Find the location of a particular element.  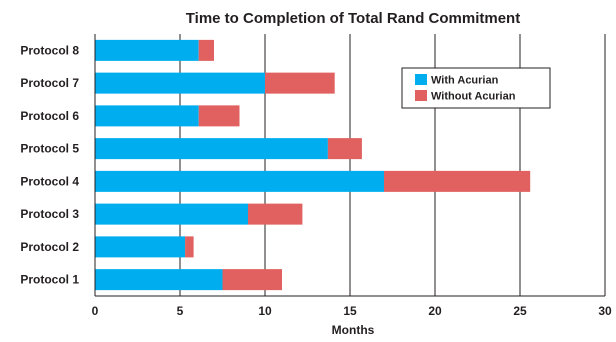

legend-item-without-acurian: Without Acurian is located at coordinates (465, 96).